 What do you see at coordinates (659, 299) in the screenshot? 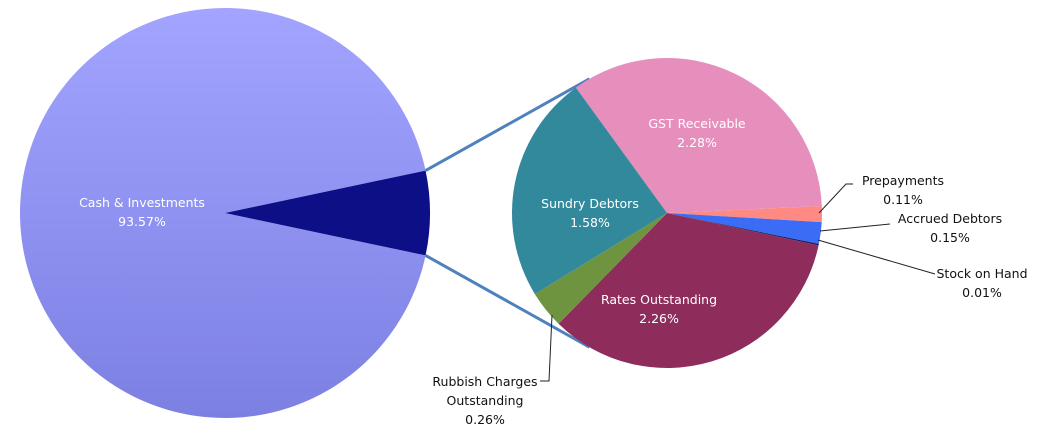
I see `label-name: Rates Outstanding` at bounding box center [659, 299].